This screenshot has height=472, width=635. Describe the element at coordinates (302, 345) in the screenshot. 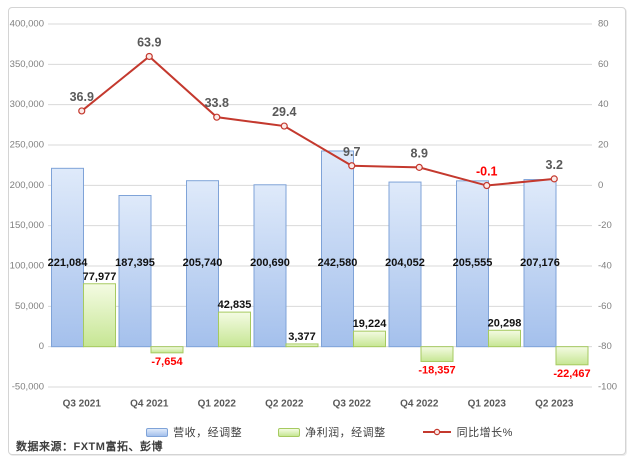

I see `profit-bar-q2-2022` at that location.